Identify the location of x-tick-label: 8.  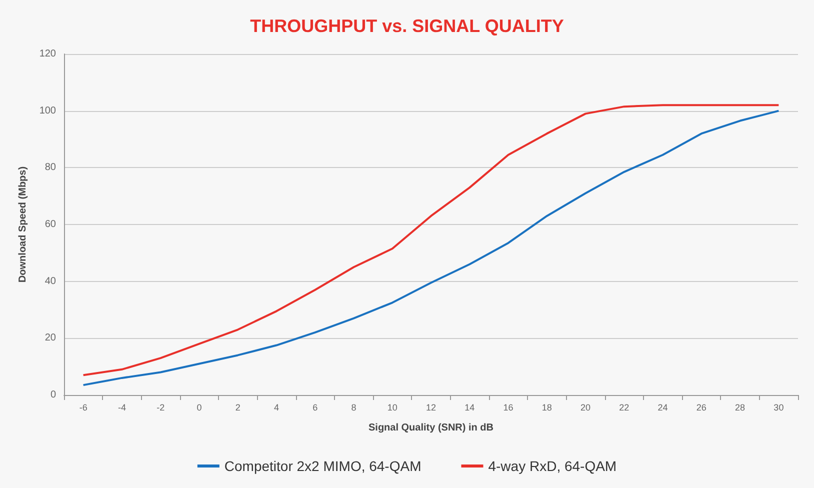
(353, 407).